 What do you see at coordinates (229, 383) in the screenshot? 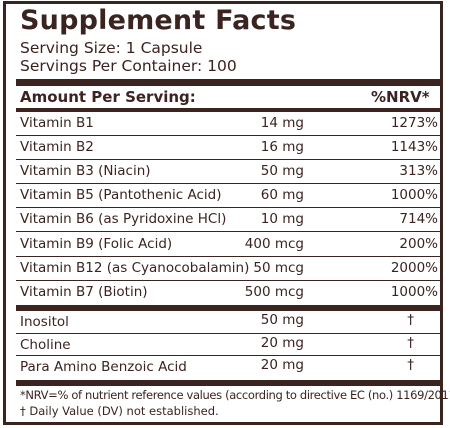
I see `footnote-divider` at bounding box center [229, 383].